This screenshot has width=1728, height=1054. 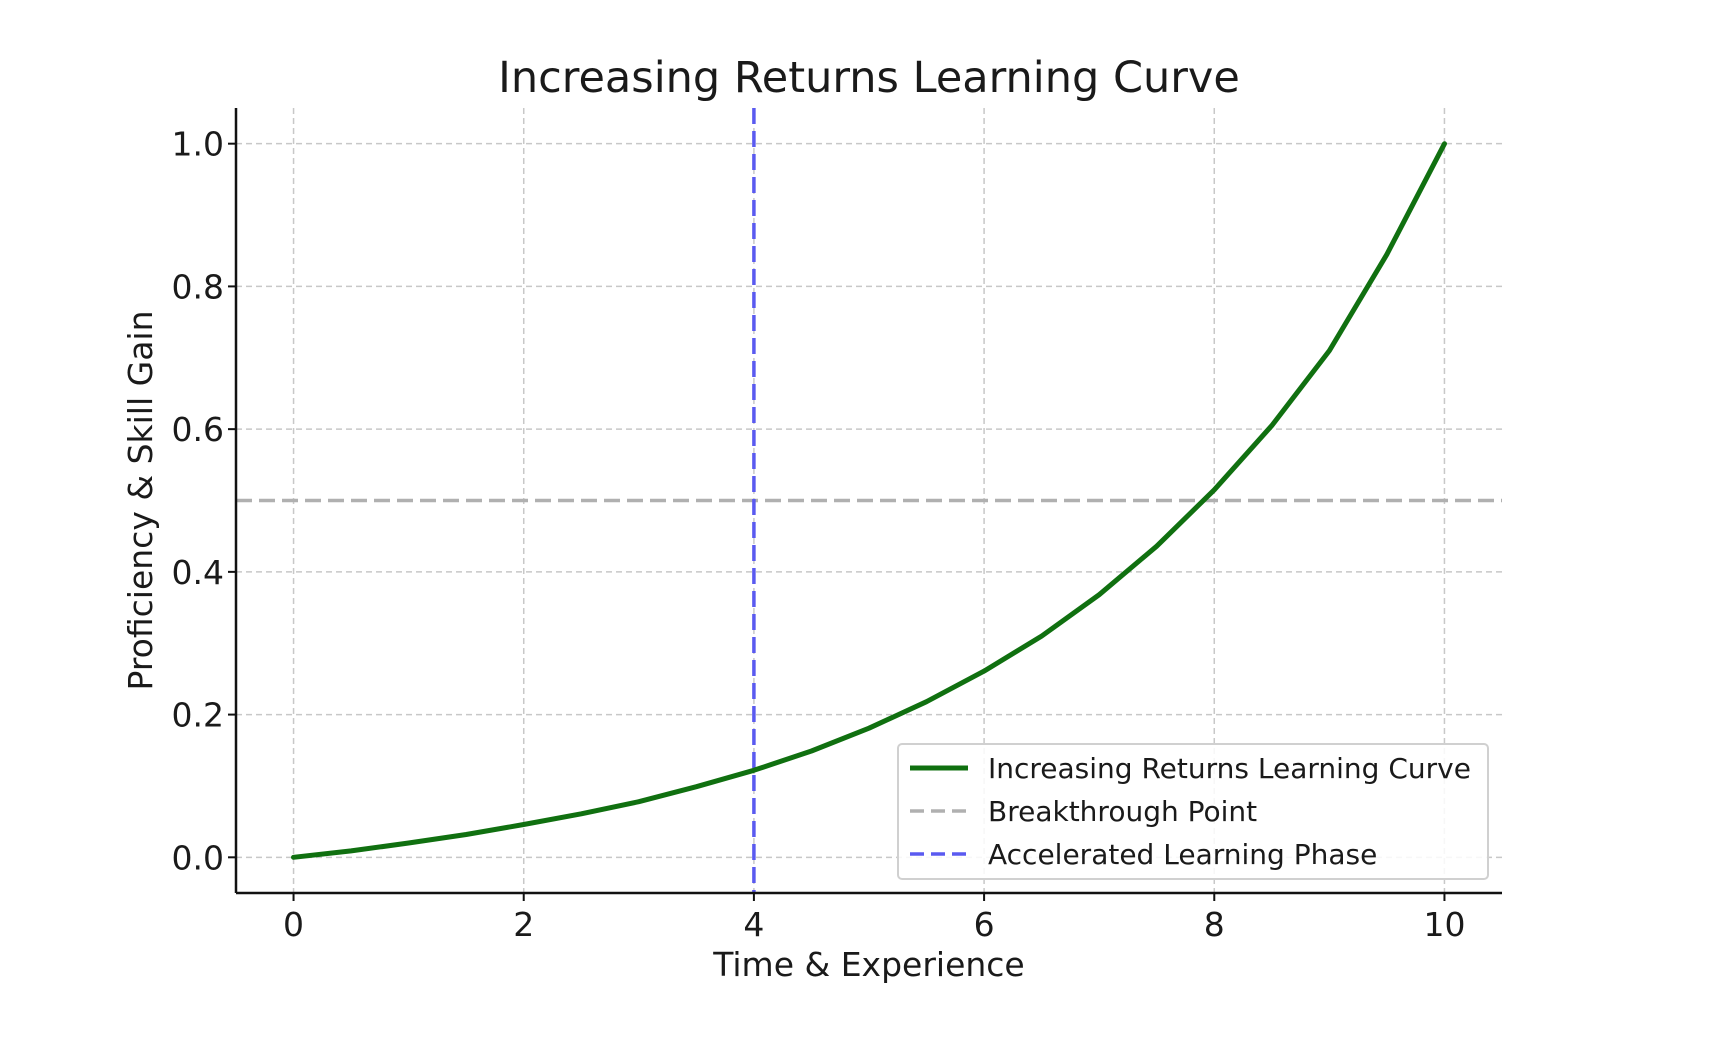 I want to click on y-tick-label: 0.8, so click(x=198, y=286).